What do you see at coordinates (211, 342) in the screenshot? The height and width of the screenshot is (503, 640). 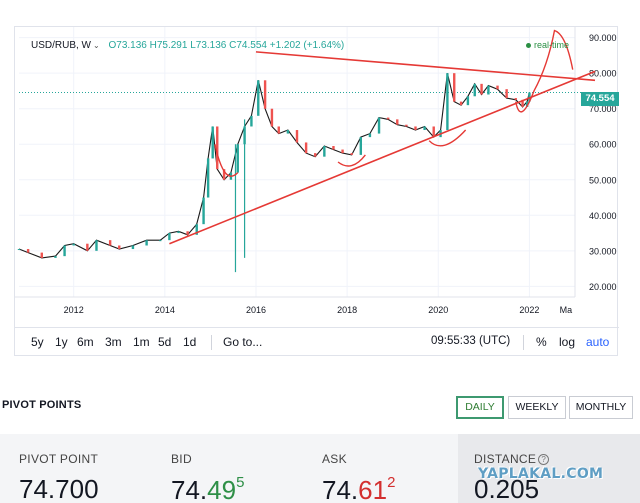 I see `toolbar-divider` at bounding box center [211, 342].